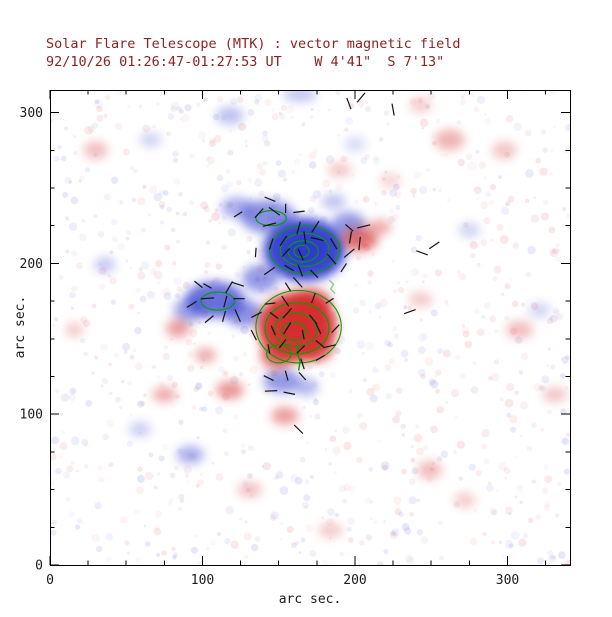  I want to click on x-axis-label: arc sec., so click(310, 599).